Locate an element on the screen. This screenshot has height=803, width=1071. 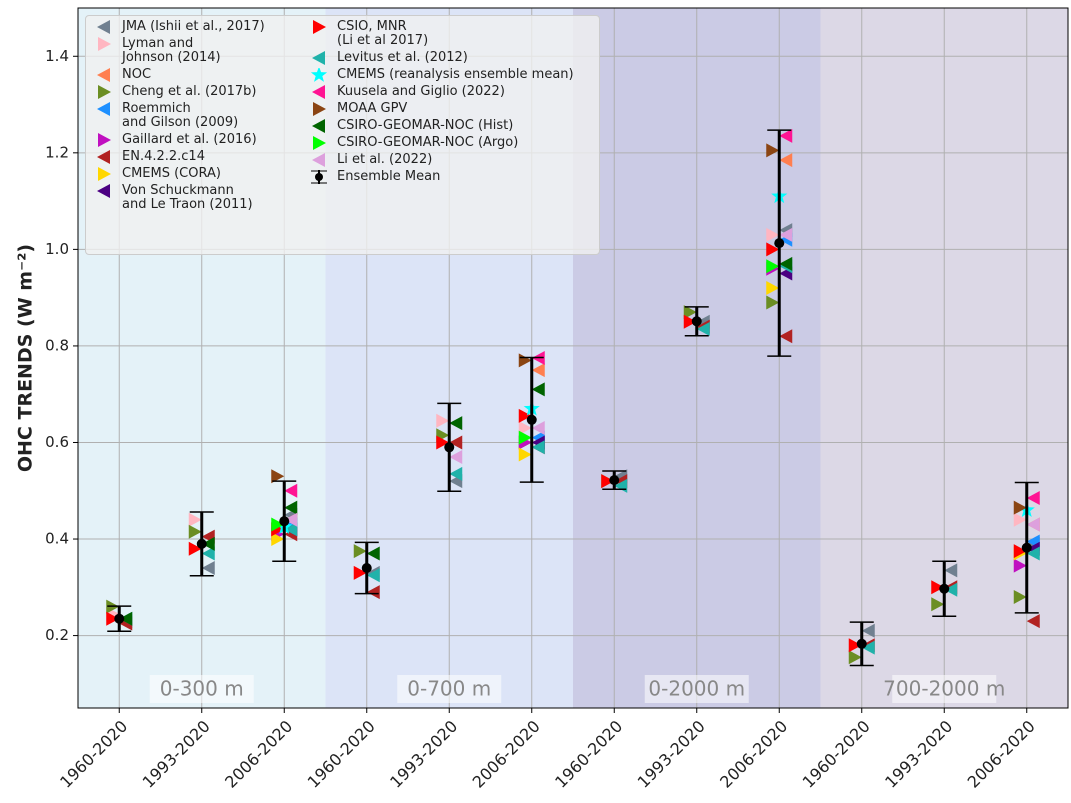
legend-entry: Von Schuckmann and Le Traon (2011) is located at coordinates (199, 198).